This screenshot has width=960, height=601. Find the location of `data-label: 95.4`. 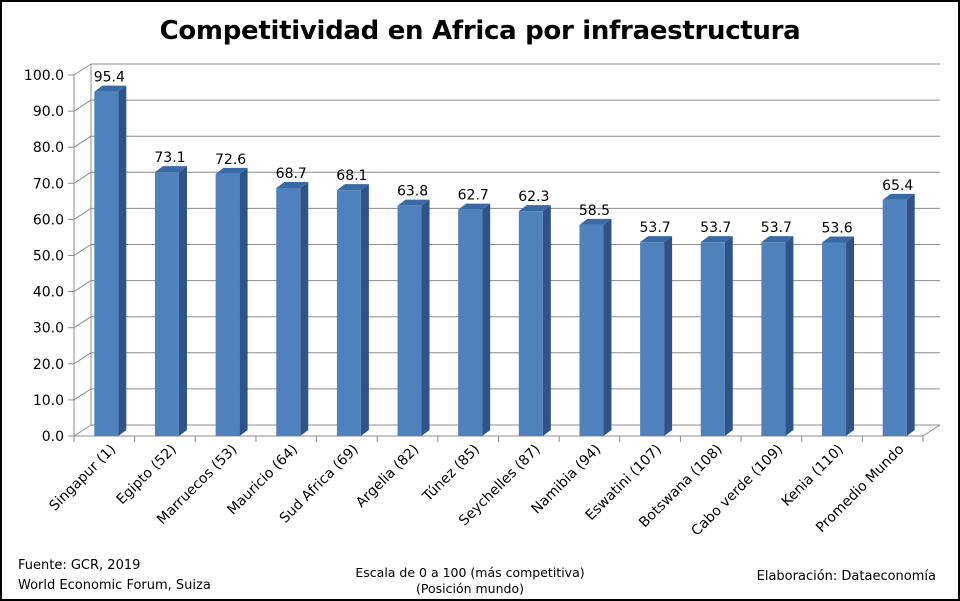

data-label: 95.4 is located at coordinates (109, 78).